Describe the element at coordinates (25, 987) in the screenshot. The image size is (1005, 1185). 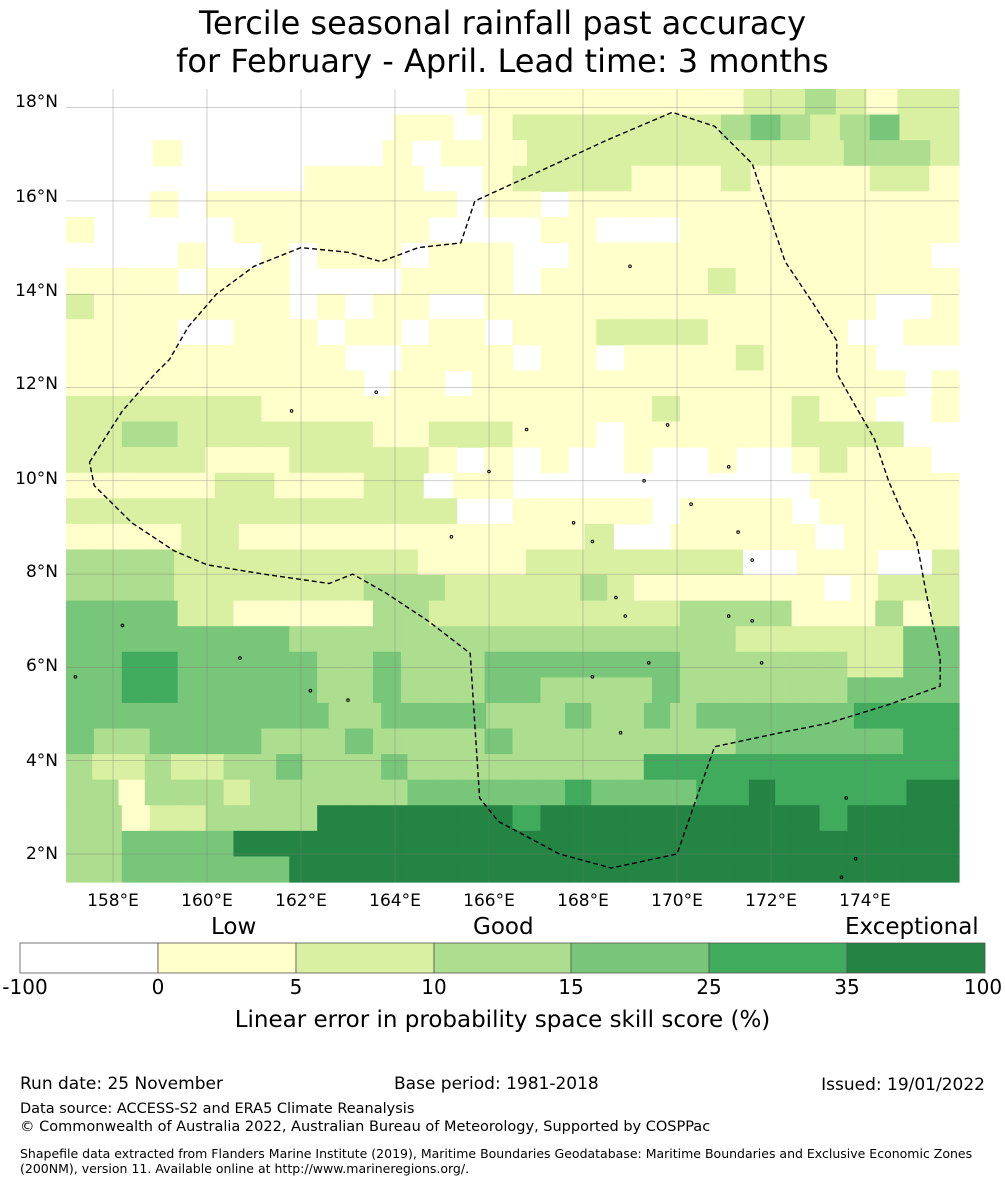
I see `colorbar-tick: -100` at that location.